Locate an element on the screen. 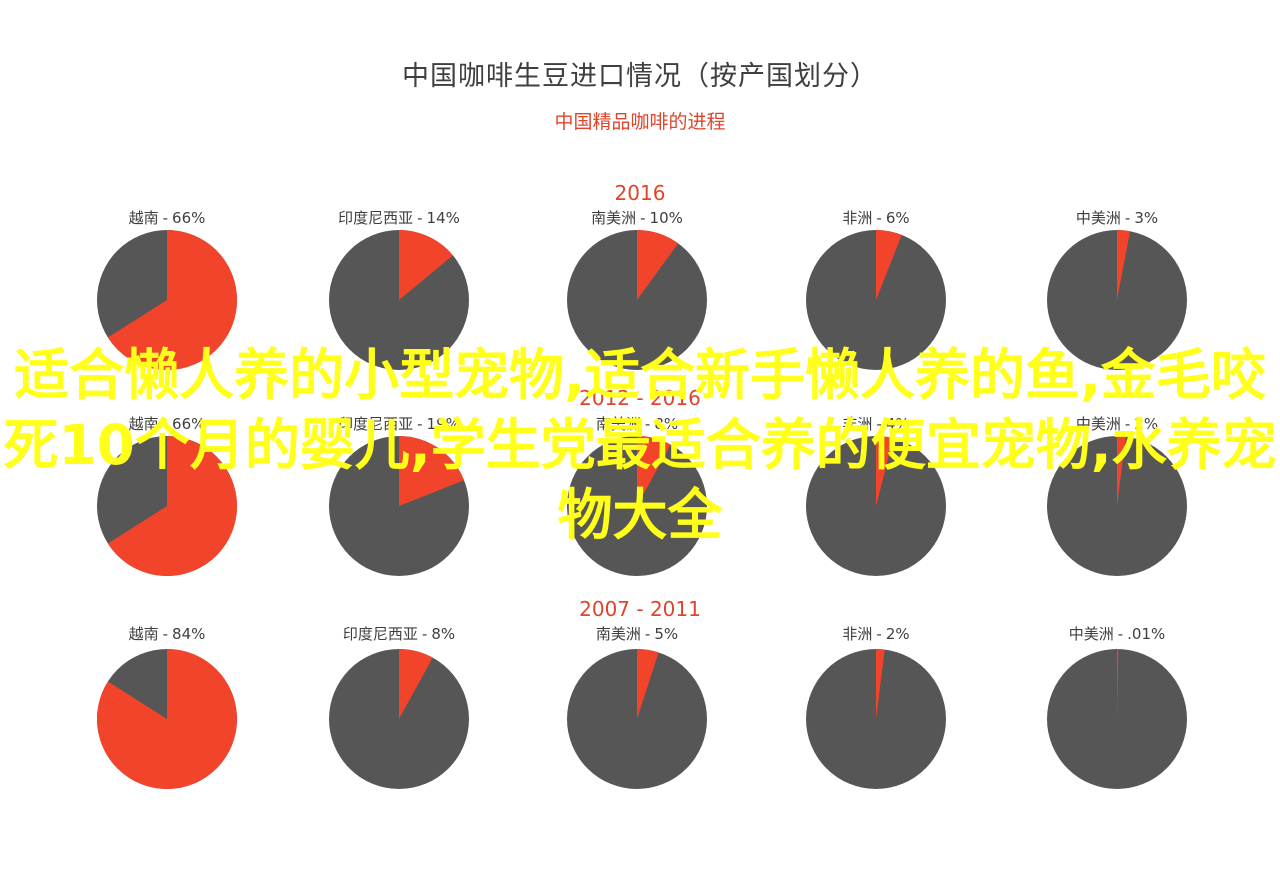 This screenshot has width=1280, height=872. pie-label: 越南 -84% is located at coordinates (167, 633).